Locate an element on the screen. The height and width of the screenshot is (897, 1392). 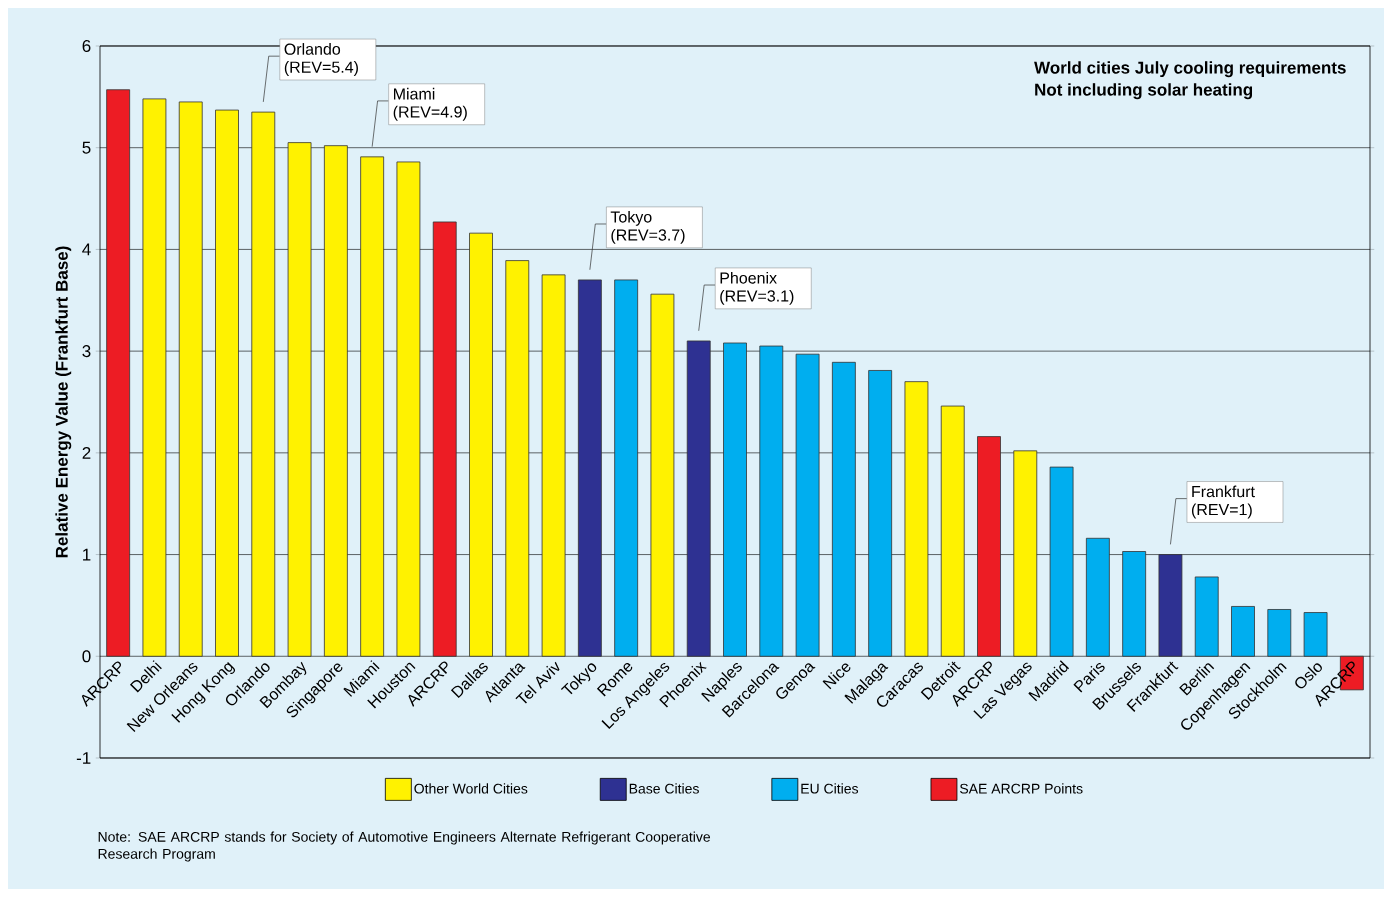
legend-label: EU Cities is located at coordinates (830, 788).